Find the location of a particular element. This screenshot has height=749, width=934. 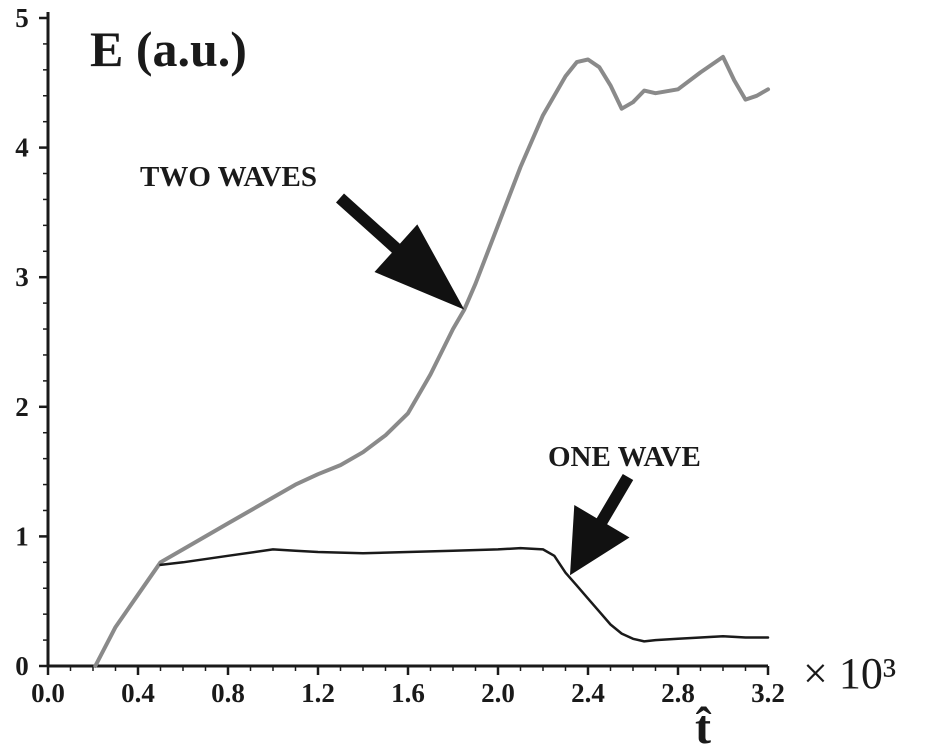

y-tick-label: 1 is located at coordinates (22, 536).